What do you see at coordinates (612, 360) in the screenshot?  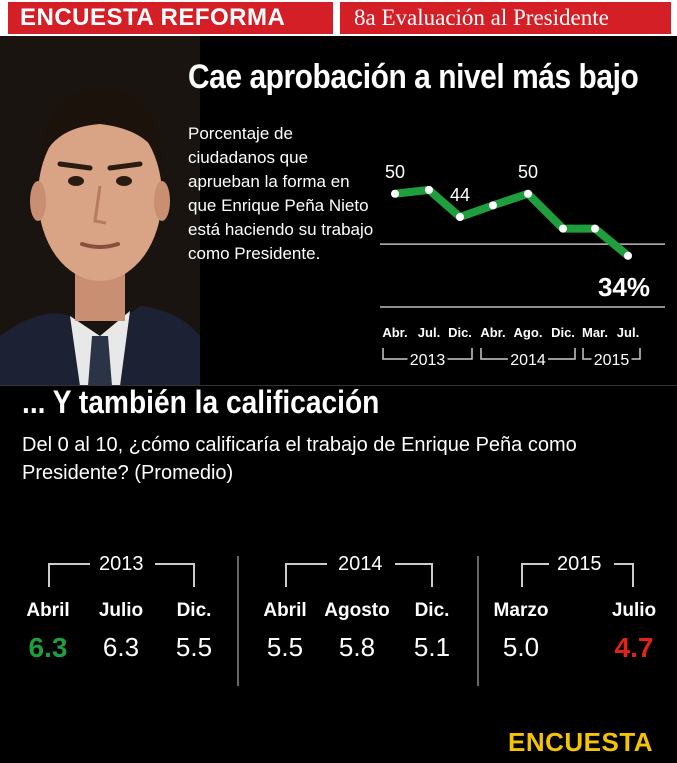 I see `year-label: 2015` at bounding box center [612, 360].